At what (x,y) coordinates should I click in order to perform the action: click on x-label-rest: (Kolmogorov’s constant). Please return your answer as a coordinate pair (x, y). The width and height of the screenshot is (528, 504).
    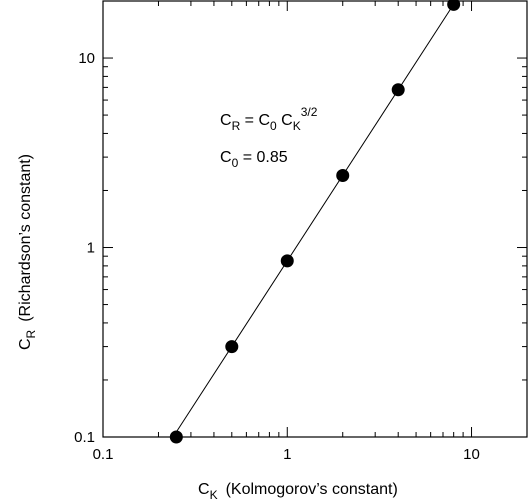
    Looking at the image, I should click on (312, 489).